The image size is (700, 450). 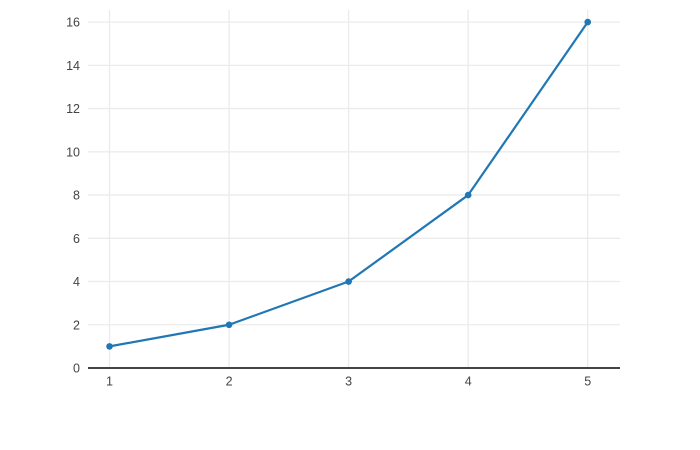 I want to click on y-tick-label: 16, so click(x=73, y=23).